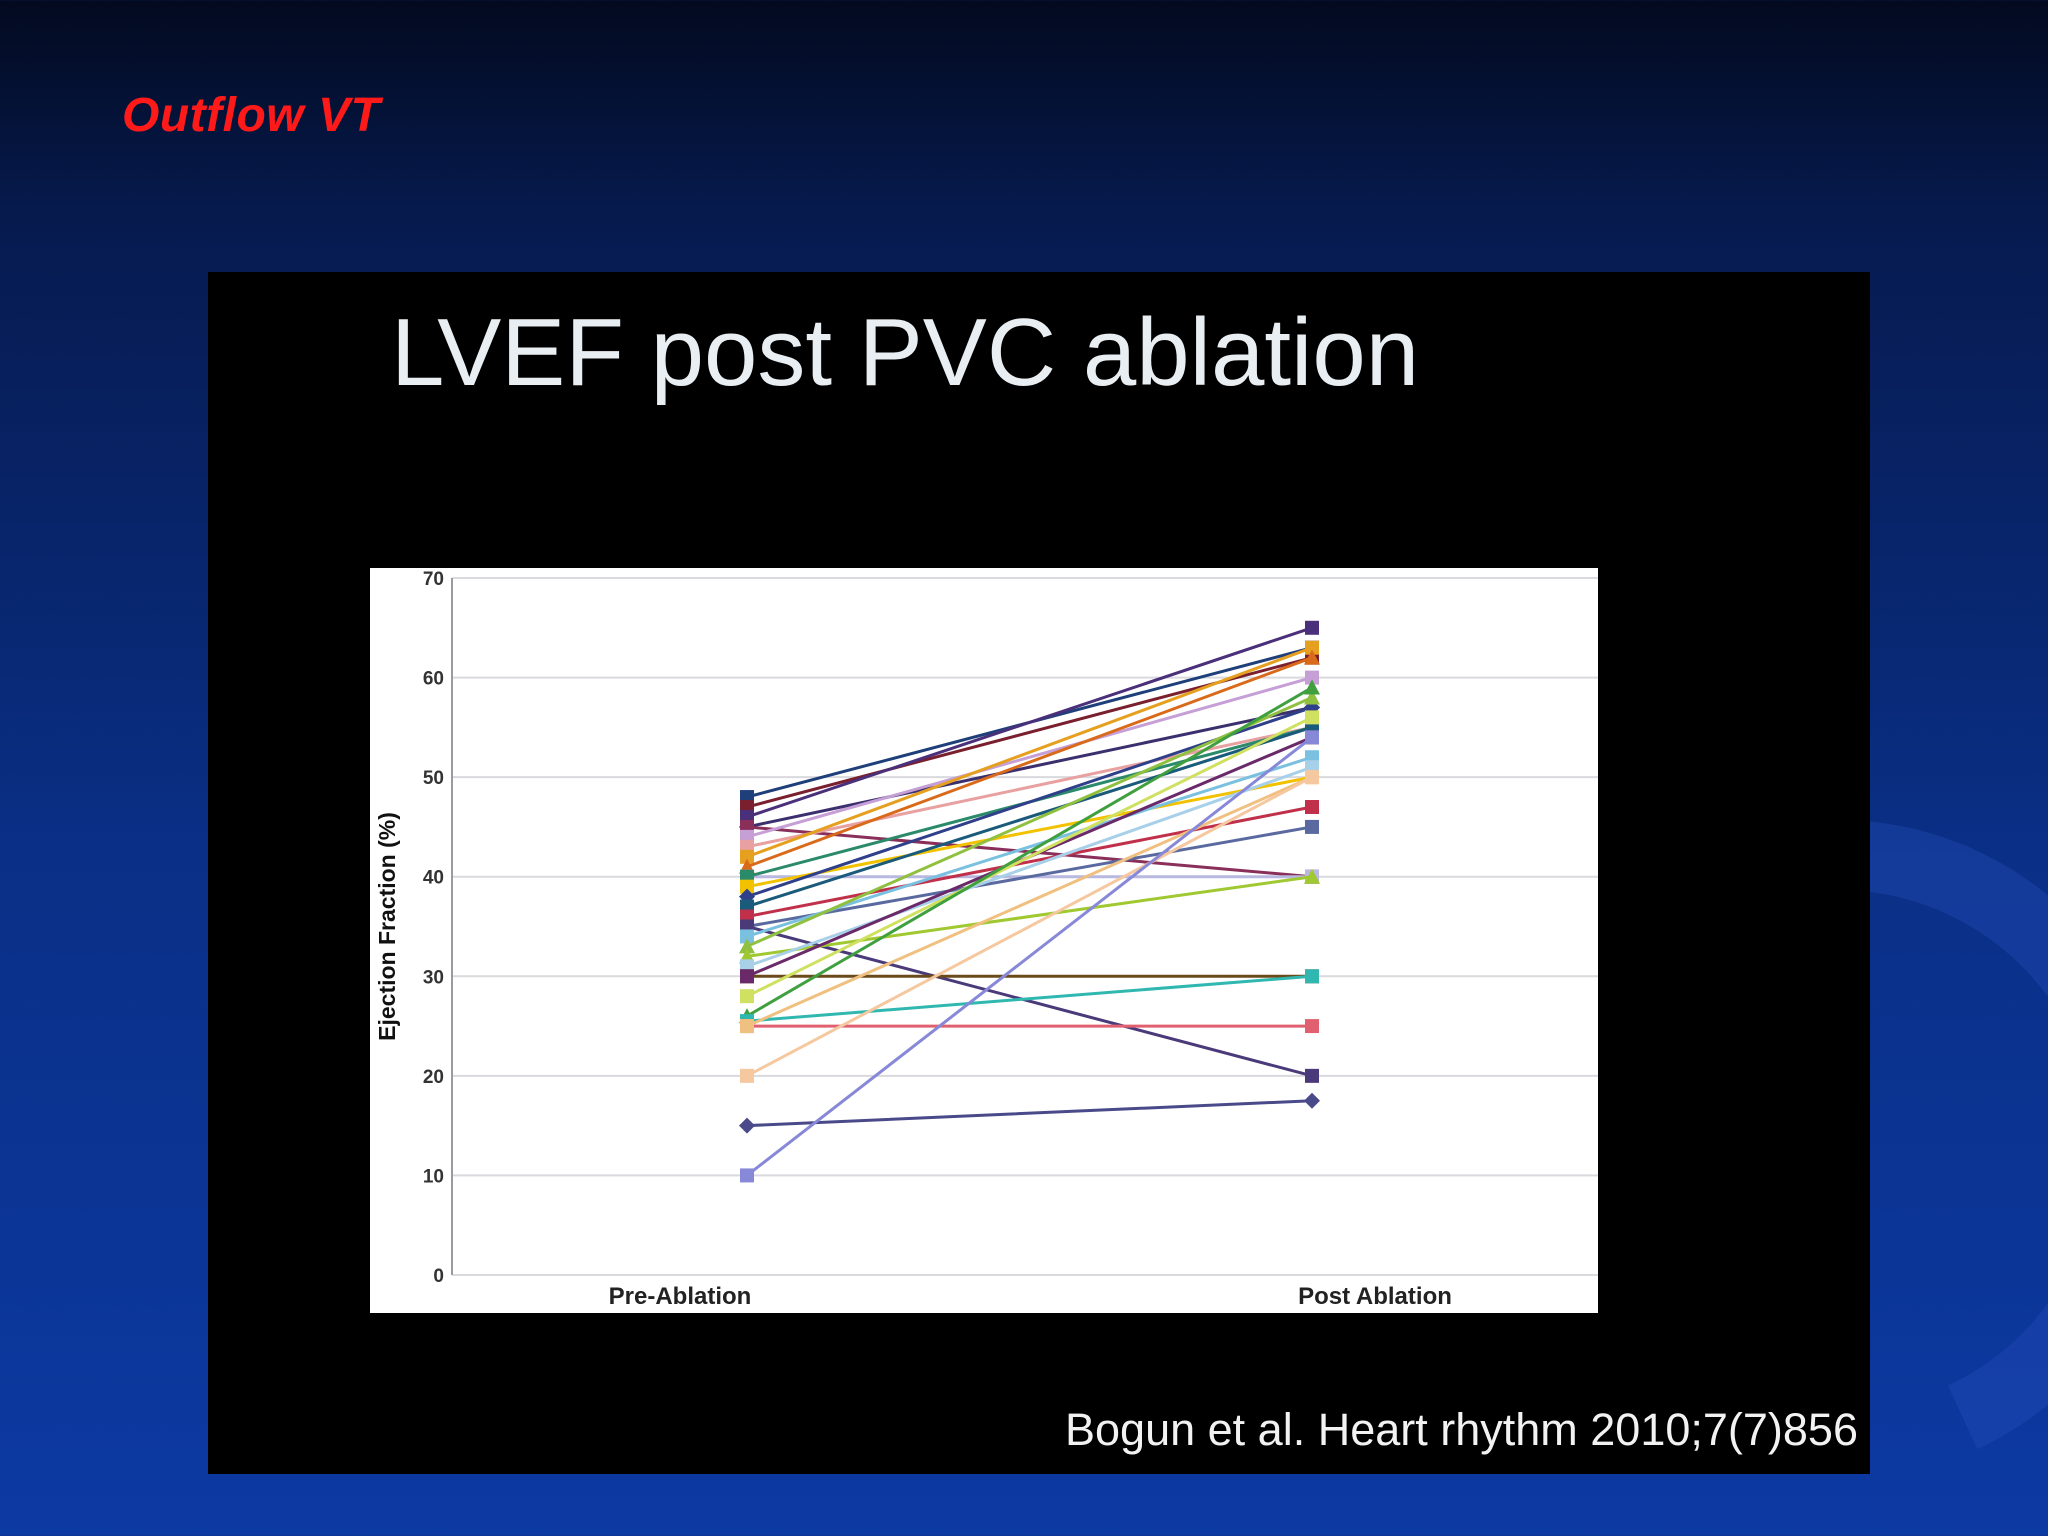 The height and width of the screenshot is (1536, 2048). Describe the element at coordinates (433, 579) in the screenshot. I see `y-tick-label: 70` at that location.